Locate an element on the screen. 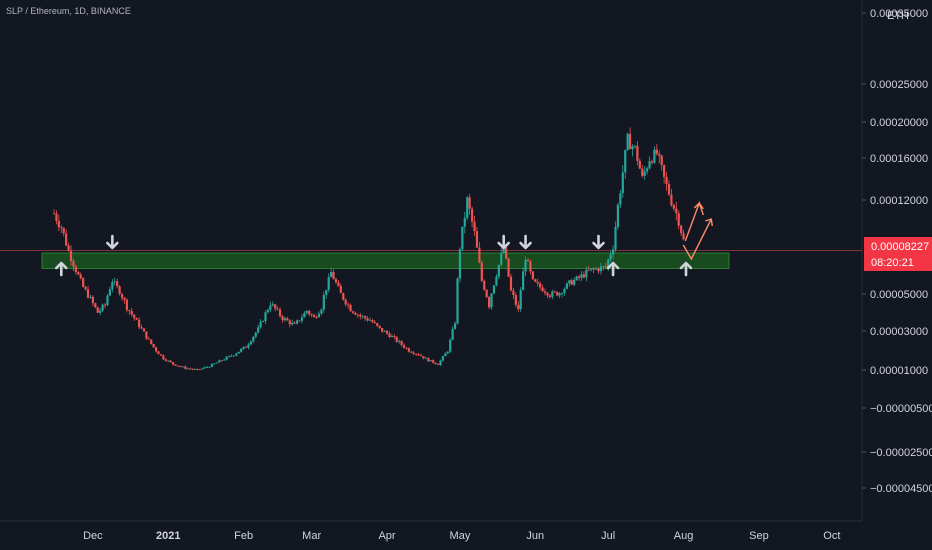 The width and height of the screenshot is (932, 550). time-tick-label: Sep is located at coordinates (759, 536).